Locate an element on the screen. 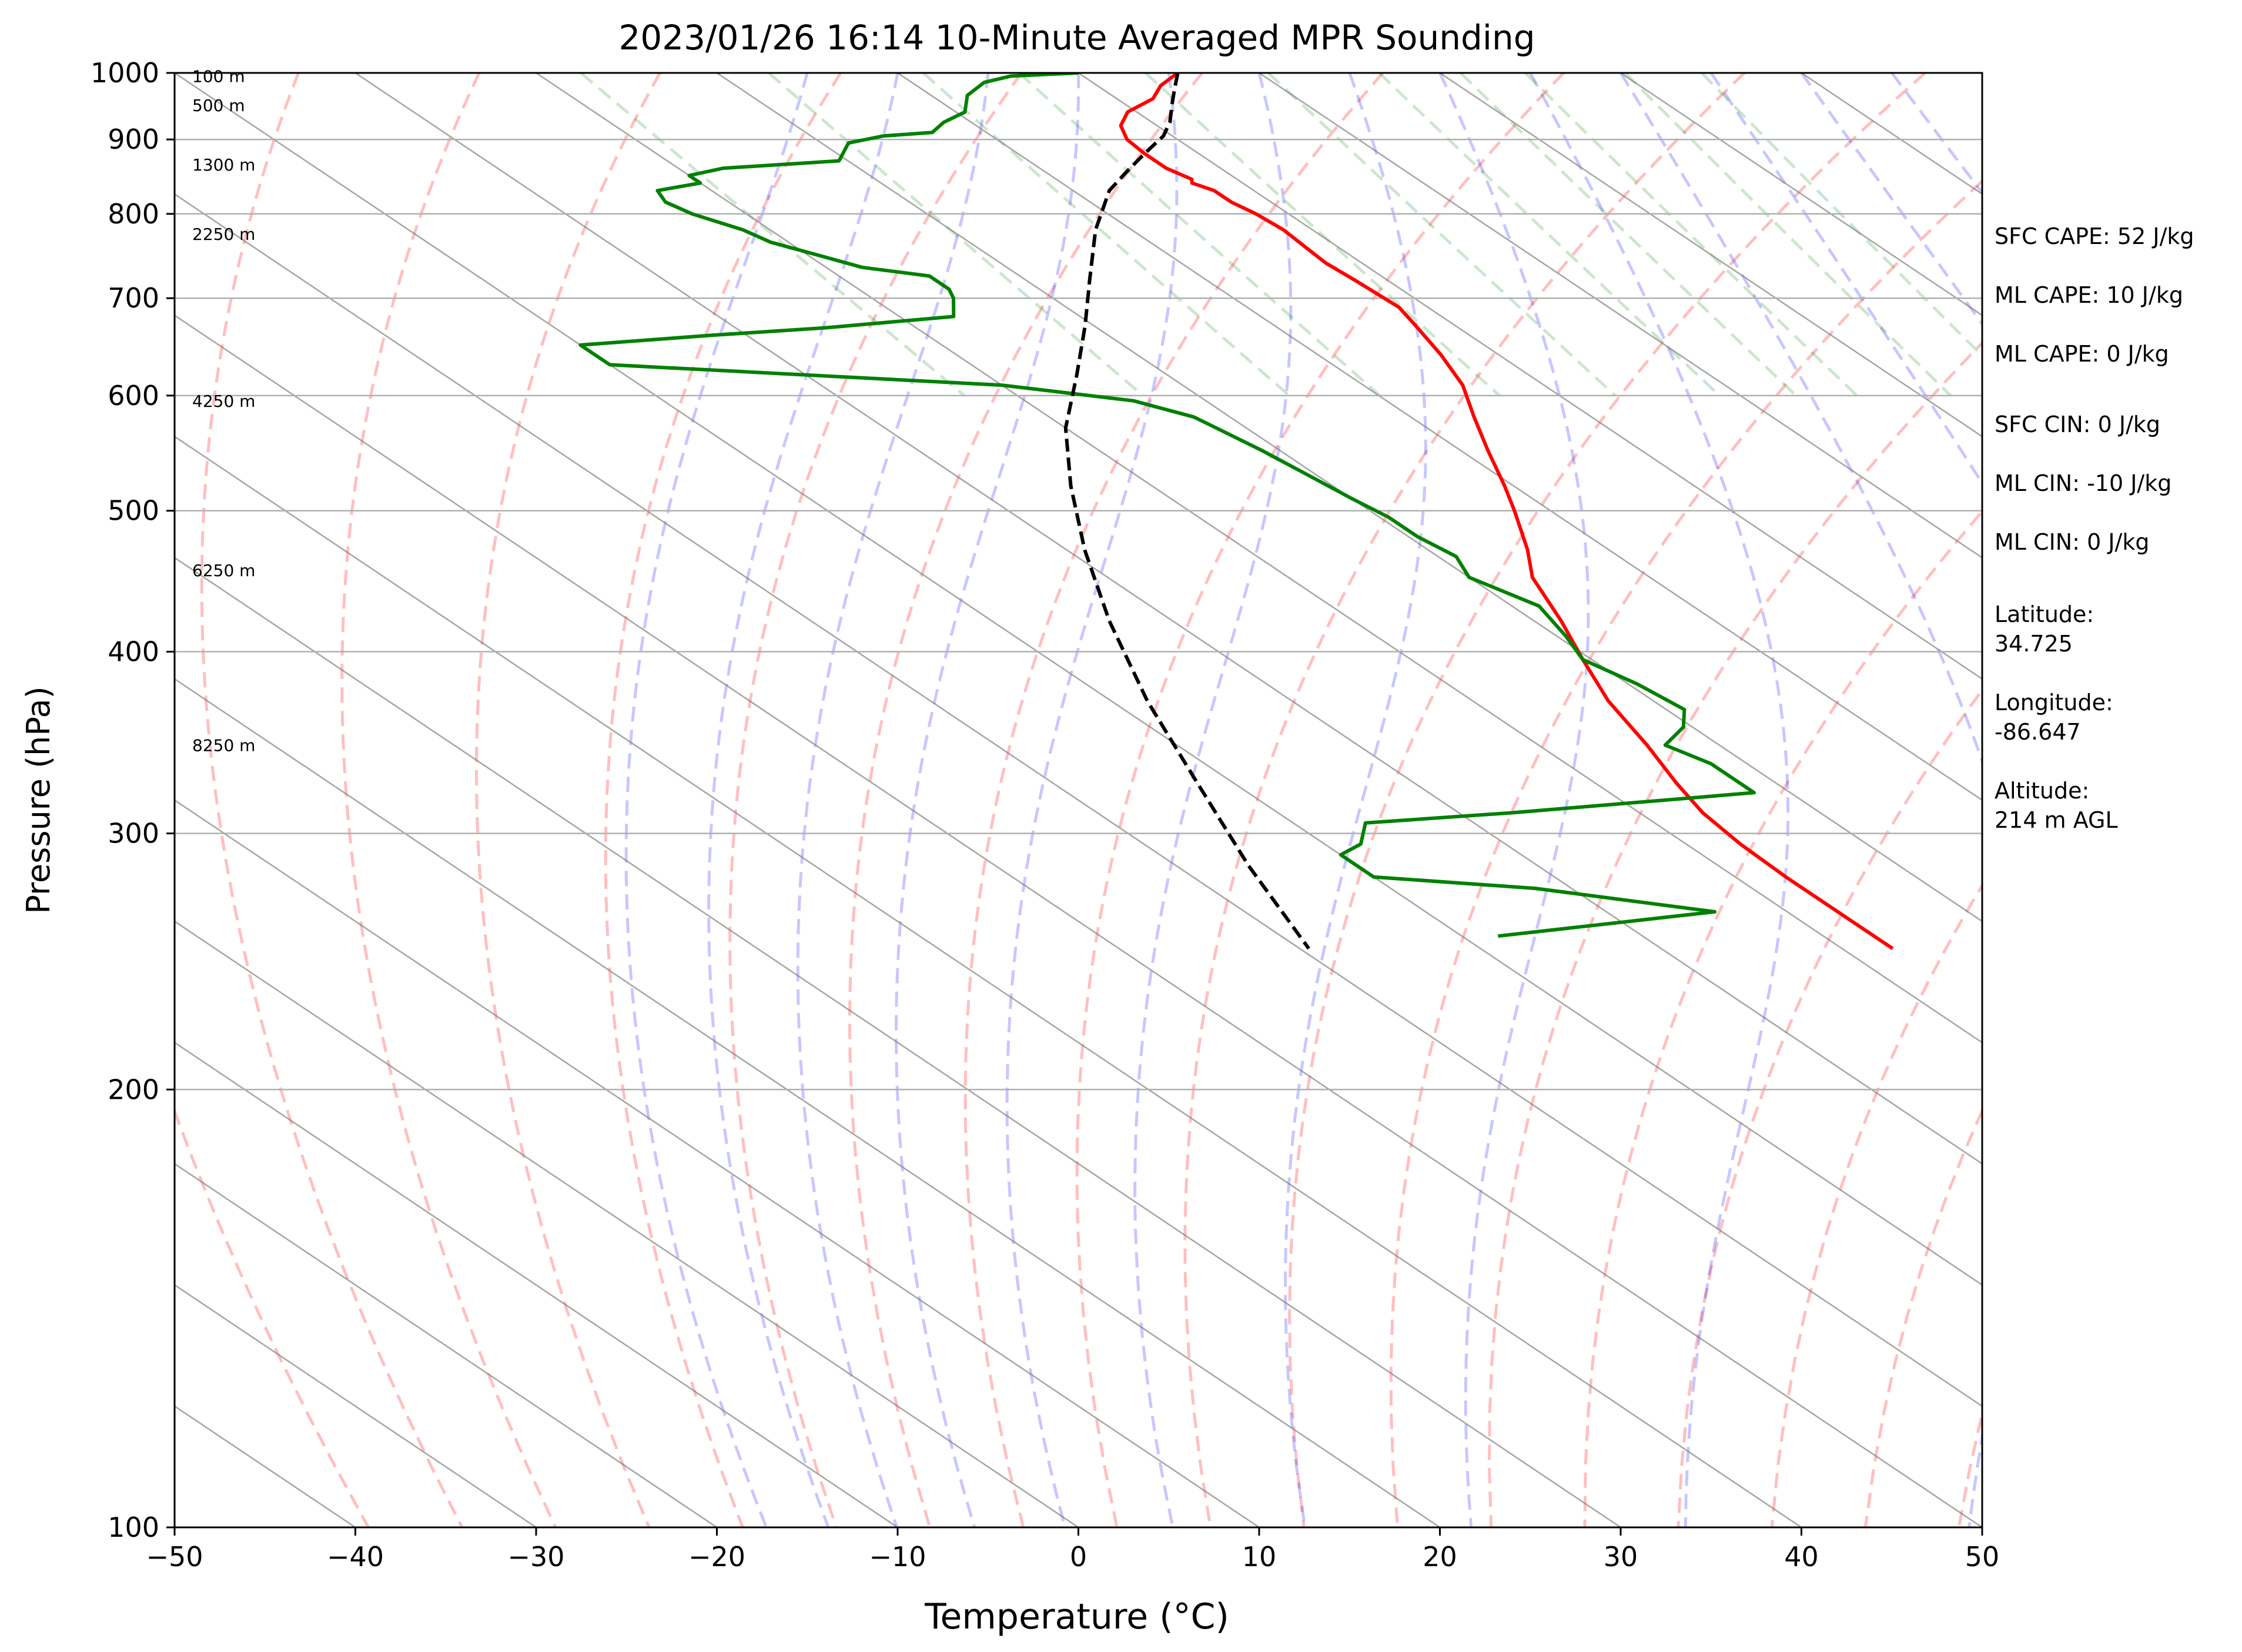  sfc-cape-text: SFC CAPE: 52 J/kg is located at coordinates (2095, 236).